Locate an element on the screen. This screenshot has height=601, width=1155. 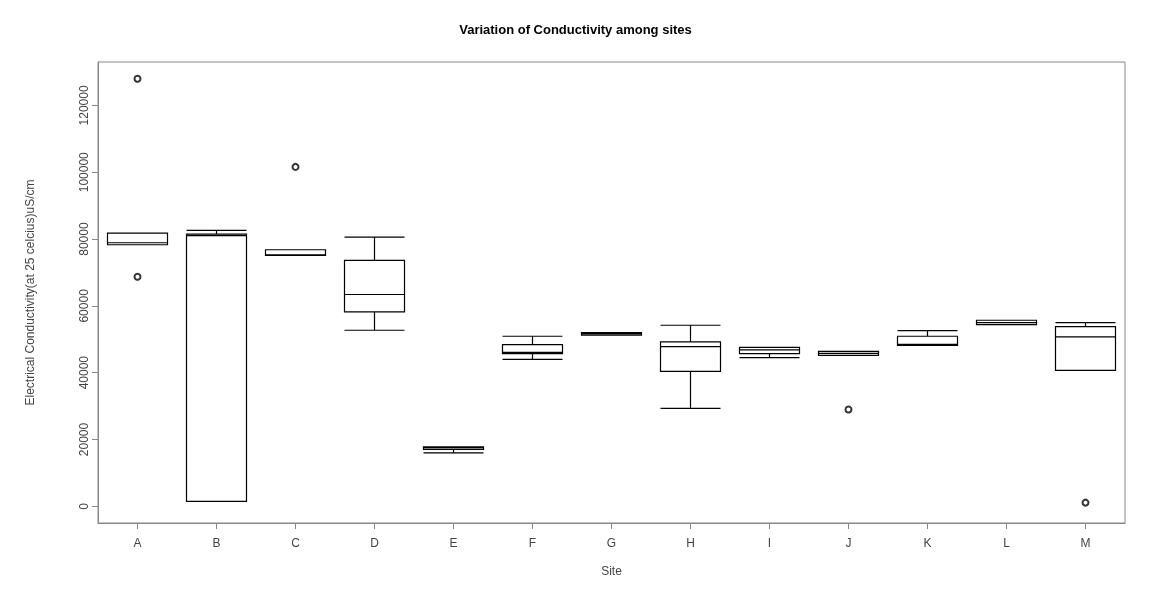
y-tick-label: 60000 is located at coordinates (84, 305).